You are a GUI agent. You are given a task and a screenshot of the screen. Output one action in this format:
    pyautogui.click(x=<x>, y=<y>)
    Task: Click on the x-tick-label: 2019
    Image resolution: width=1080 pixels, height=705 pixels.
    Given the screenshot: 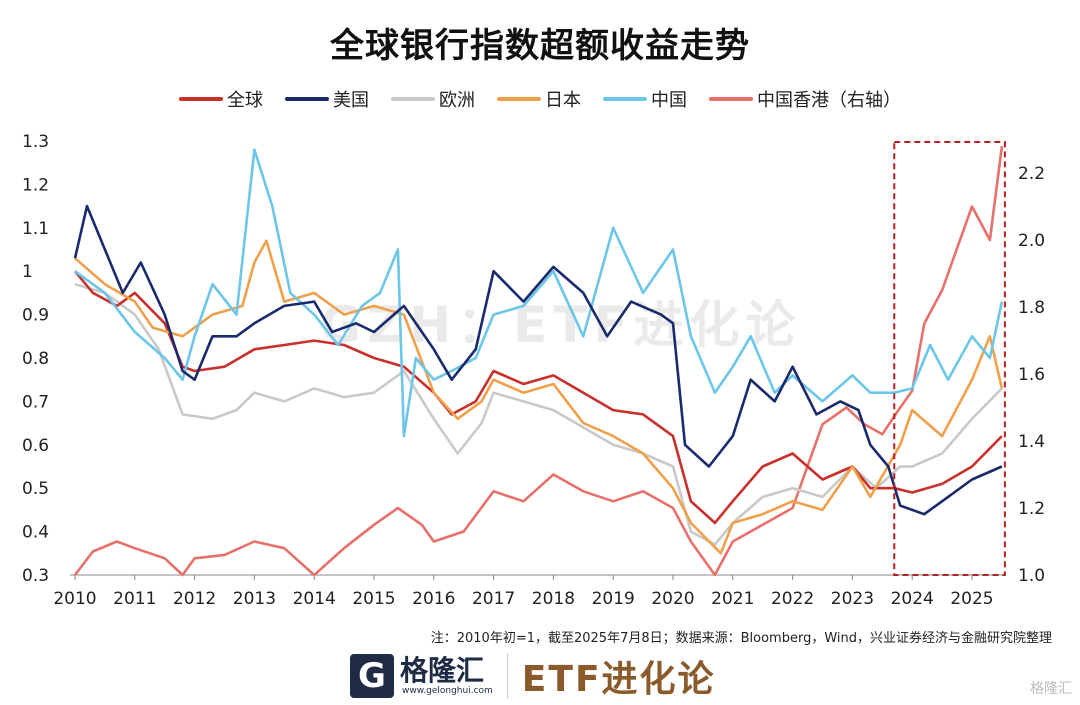 What is the action you would take?
    pyautogui.click(x=613, y=599)
    